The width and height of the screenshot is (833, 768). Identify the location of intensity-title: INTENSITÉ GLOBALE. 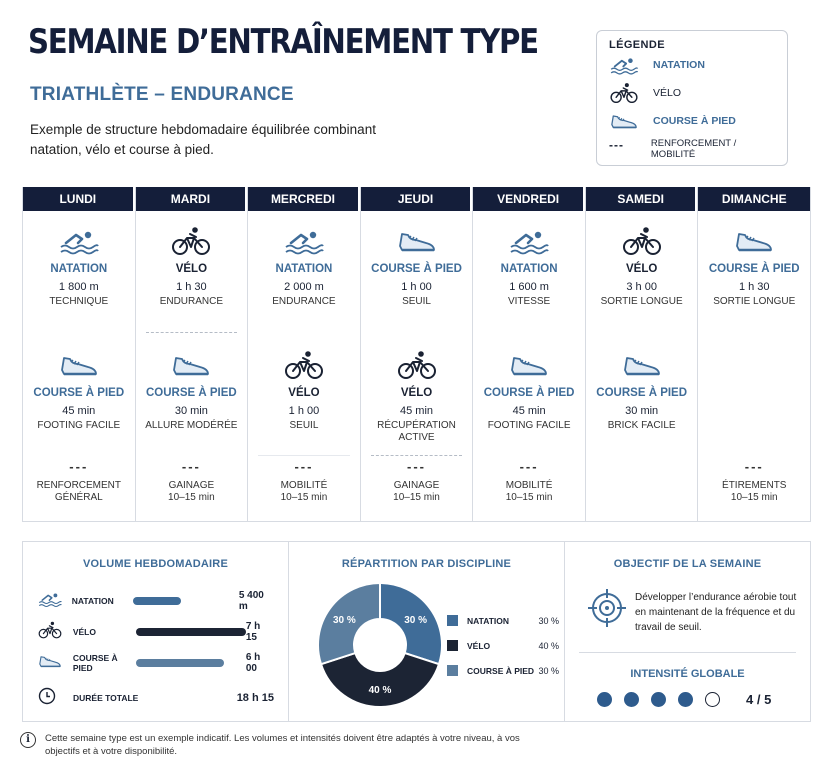
(687, 674).